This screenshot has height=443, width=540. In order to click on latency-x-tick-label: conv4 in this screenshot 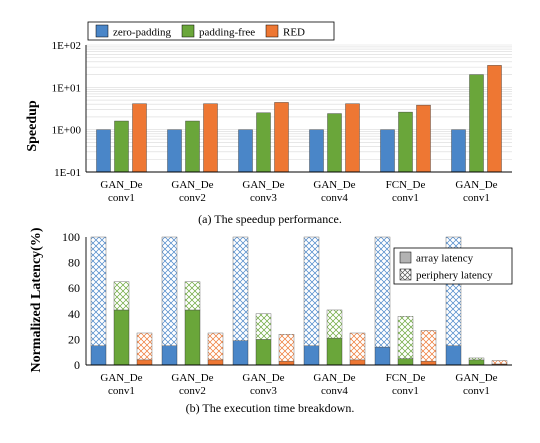, I will do `click(334, 391)`.